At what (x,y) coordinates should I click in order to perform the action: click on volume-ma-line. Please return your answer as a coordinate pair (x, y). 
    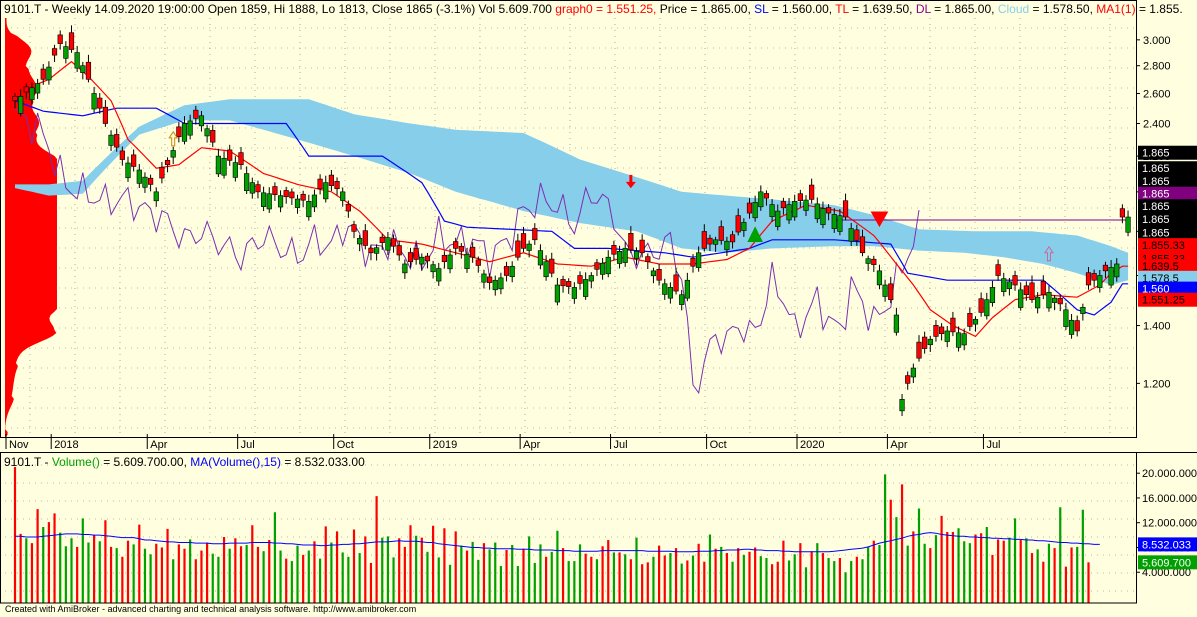
    Looking at the image, I should click on (557, 542).